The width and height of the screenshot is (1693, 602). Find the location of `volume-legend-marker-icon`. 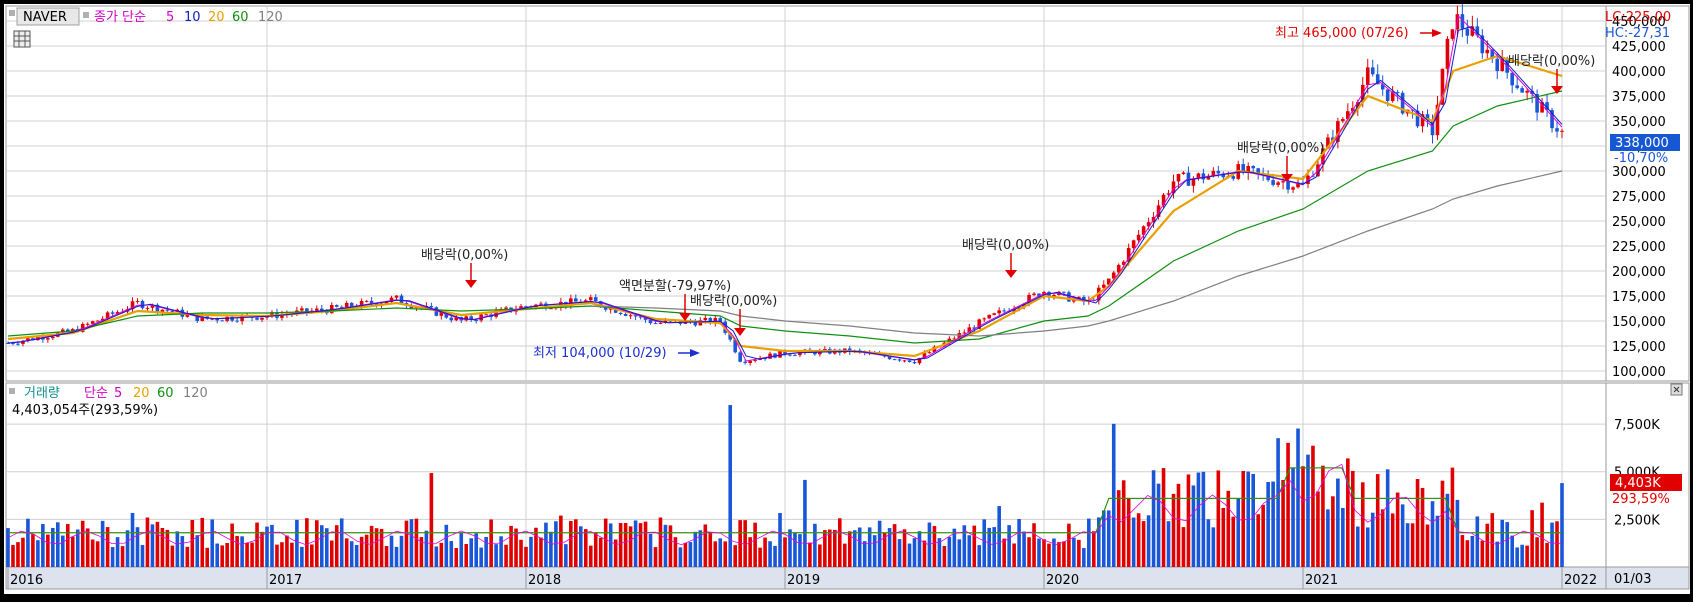

volume-legend-marker-icon is located at coordinates (12, 391).